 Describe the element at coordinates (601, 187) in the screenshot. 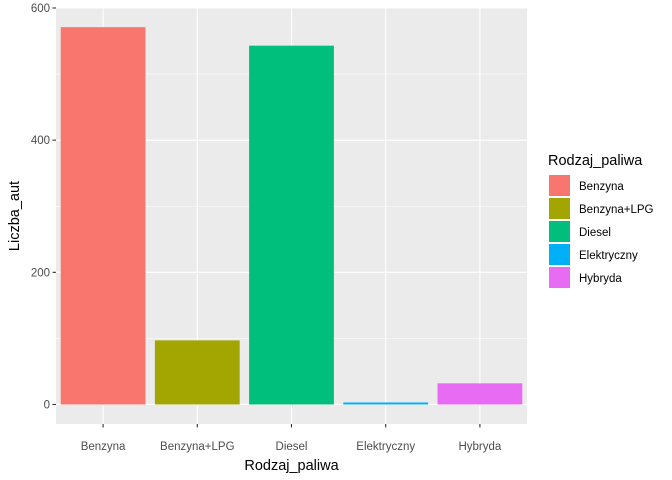

I see `legend-label: Benzyna` at that location.